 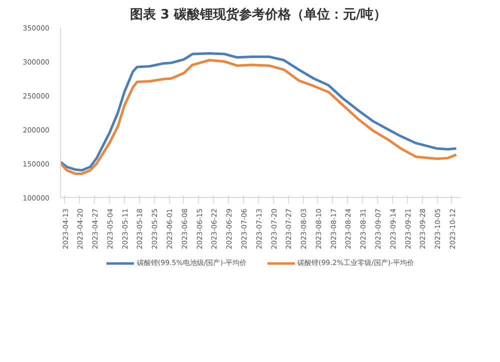 I want to click on chart-title: 图表 3 碳酸锂现货参考价格（单位：元/吨）, so click(x=258, y=14).